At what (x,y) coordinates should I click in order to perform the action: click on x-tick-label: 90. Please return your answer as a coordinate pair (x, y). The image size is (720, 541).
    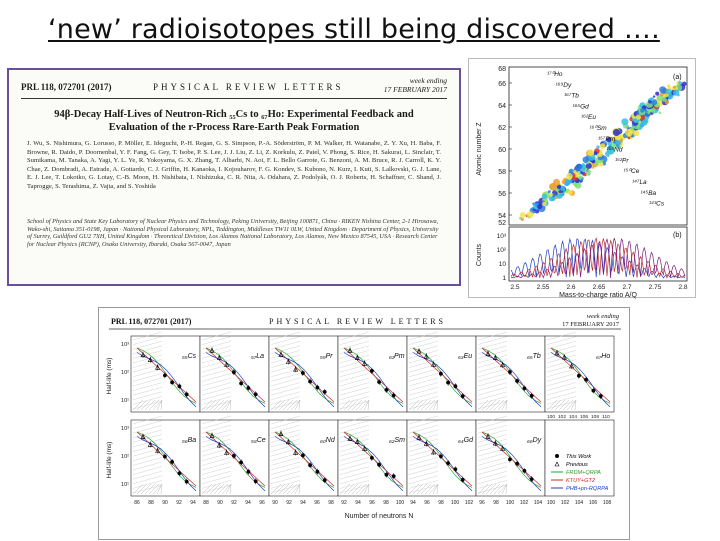
    Looking at the image, I should click on (165, 503).